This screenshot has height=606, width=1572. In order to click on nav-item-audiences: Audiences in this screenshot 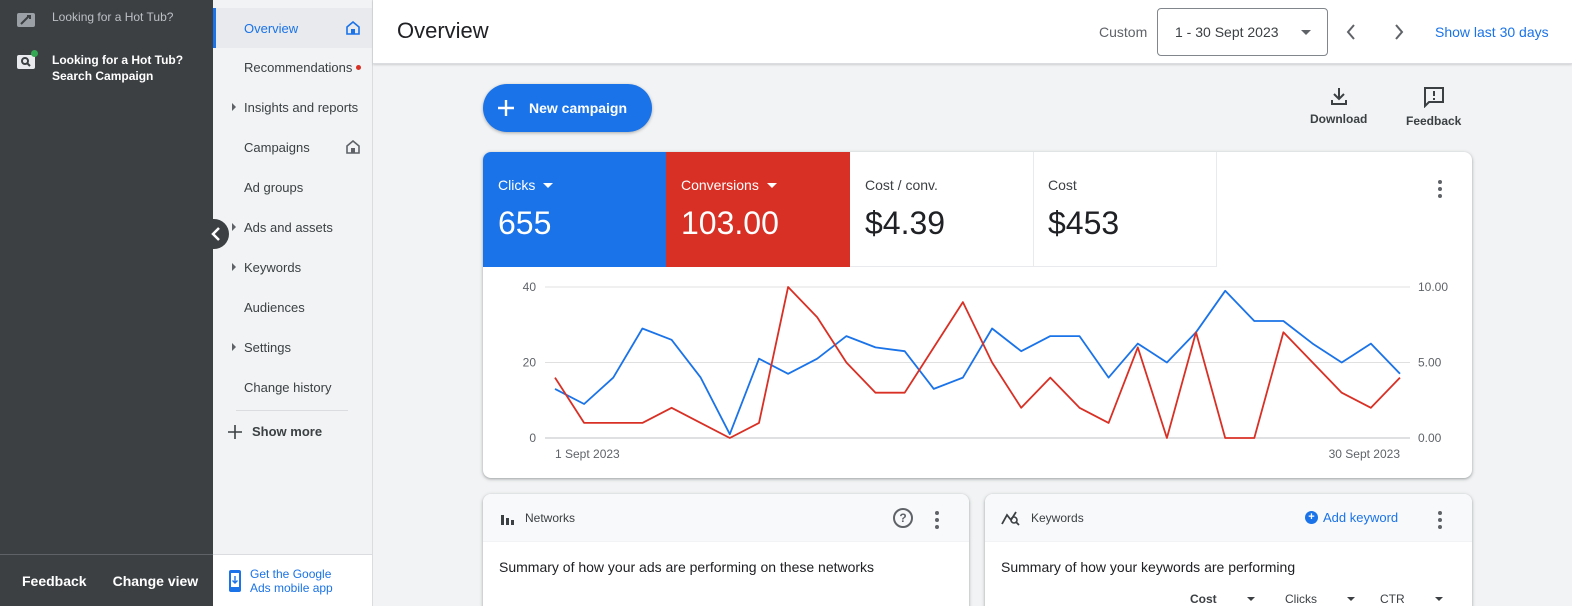, I will do `click(292, 307)`.